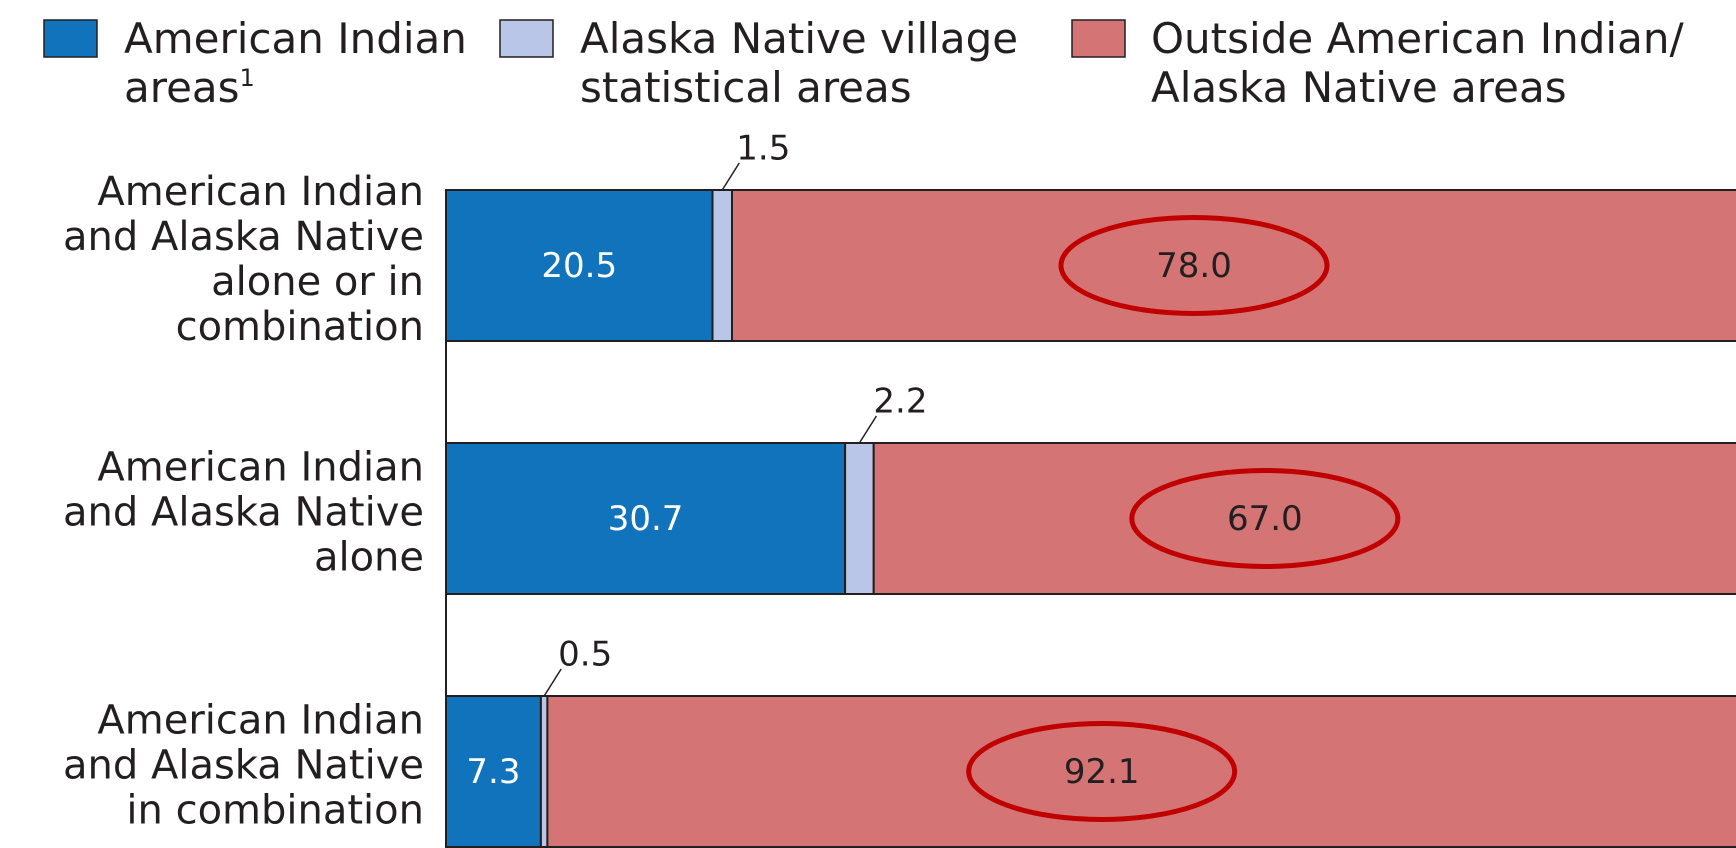 The height and width of the screenshot is (848, 1736). Describe the element at coordinates (369, 558) in the screenshot. I see `category-label: alone` at that location.